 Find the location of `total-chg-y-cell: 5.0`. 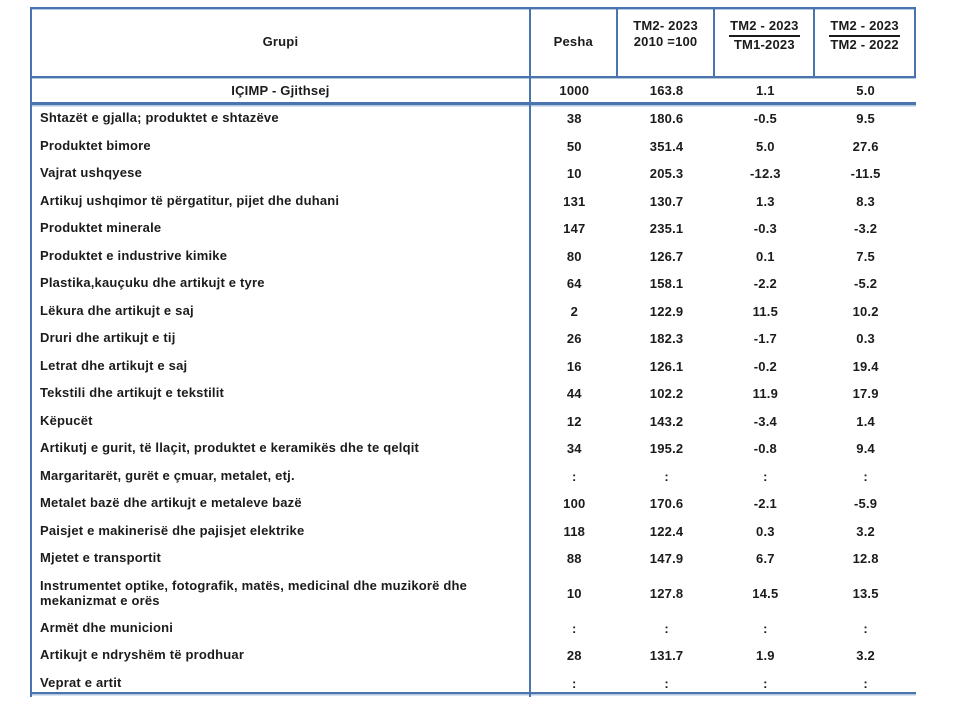

total-chg-y-cell: 5.0 is located at coordinates (865, 90).